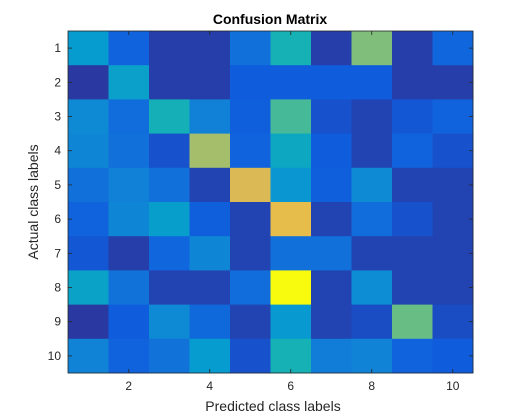  Describe the element at coordinates (209, 386) in the screenshot. I see `x-tick-label: 4` at that location.